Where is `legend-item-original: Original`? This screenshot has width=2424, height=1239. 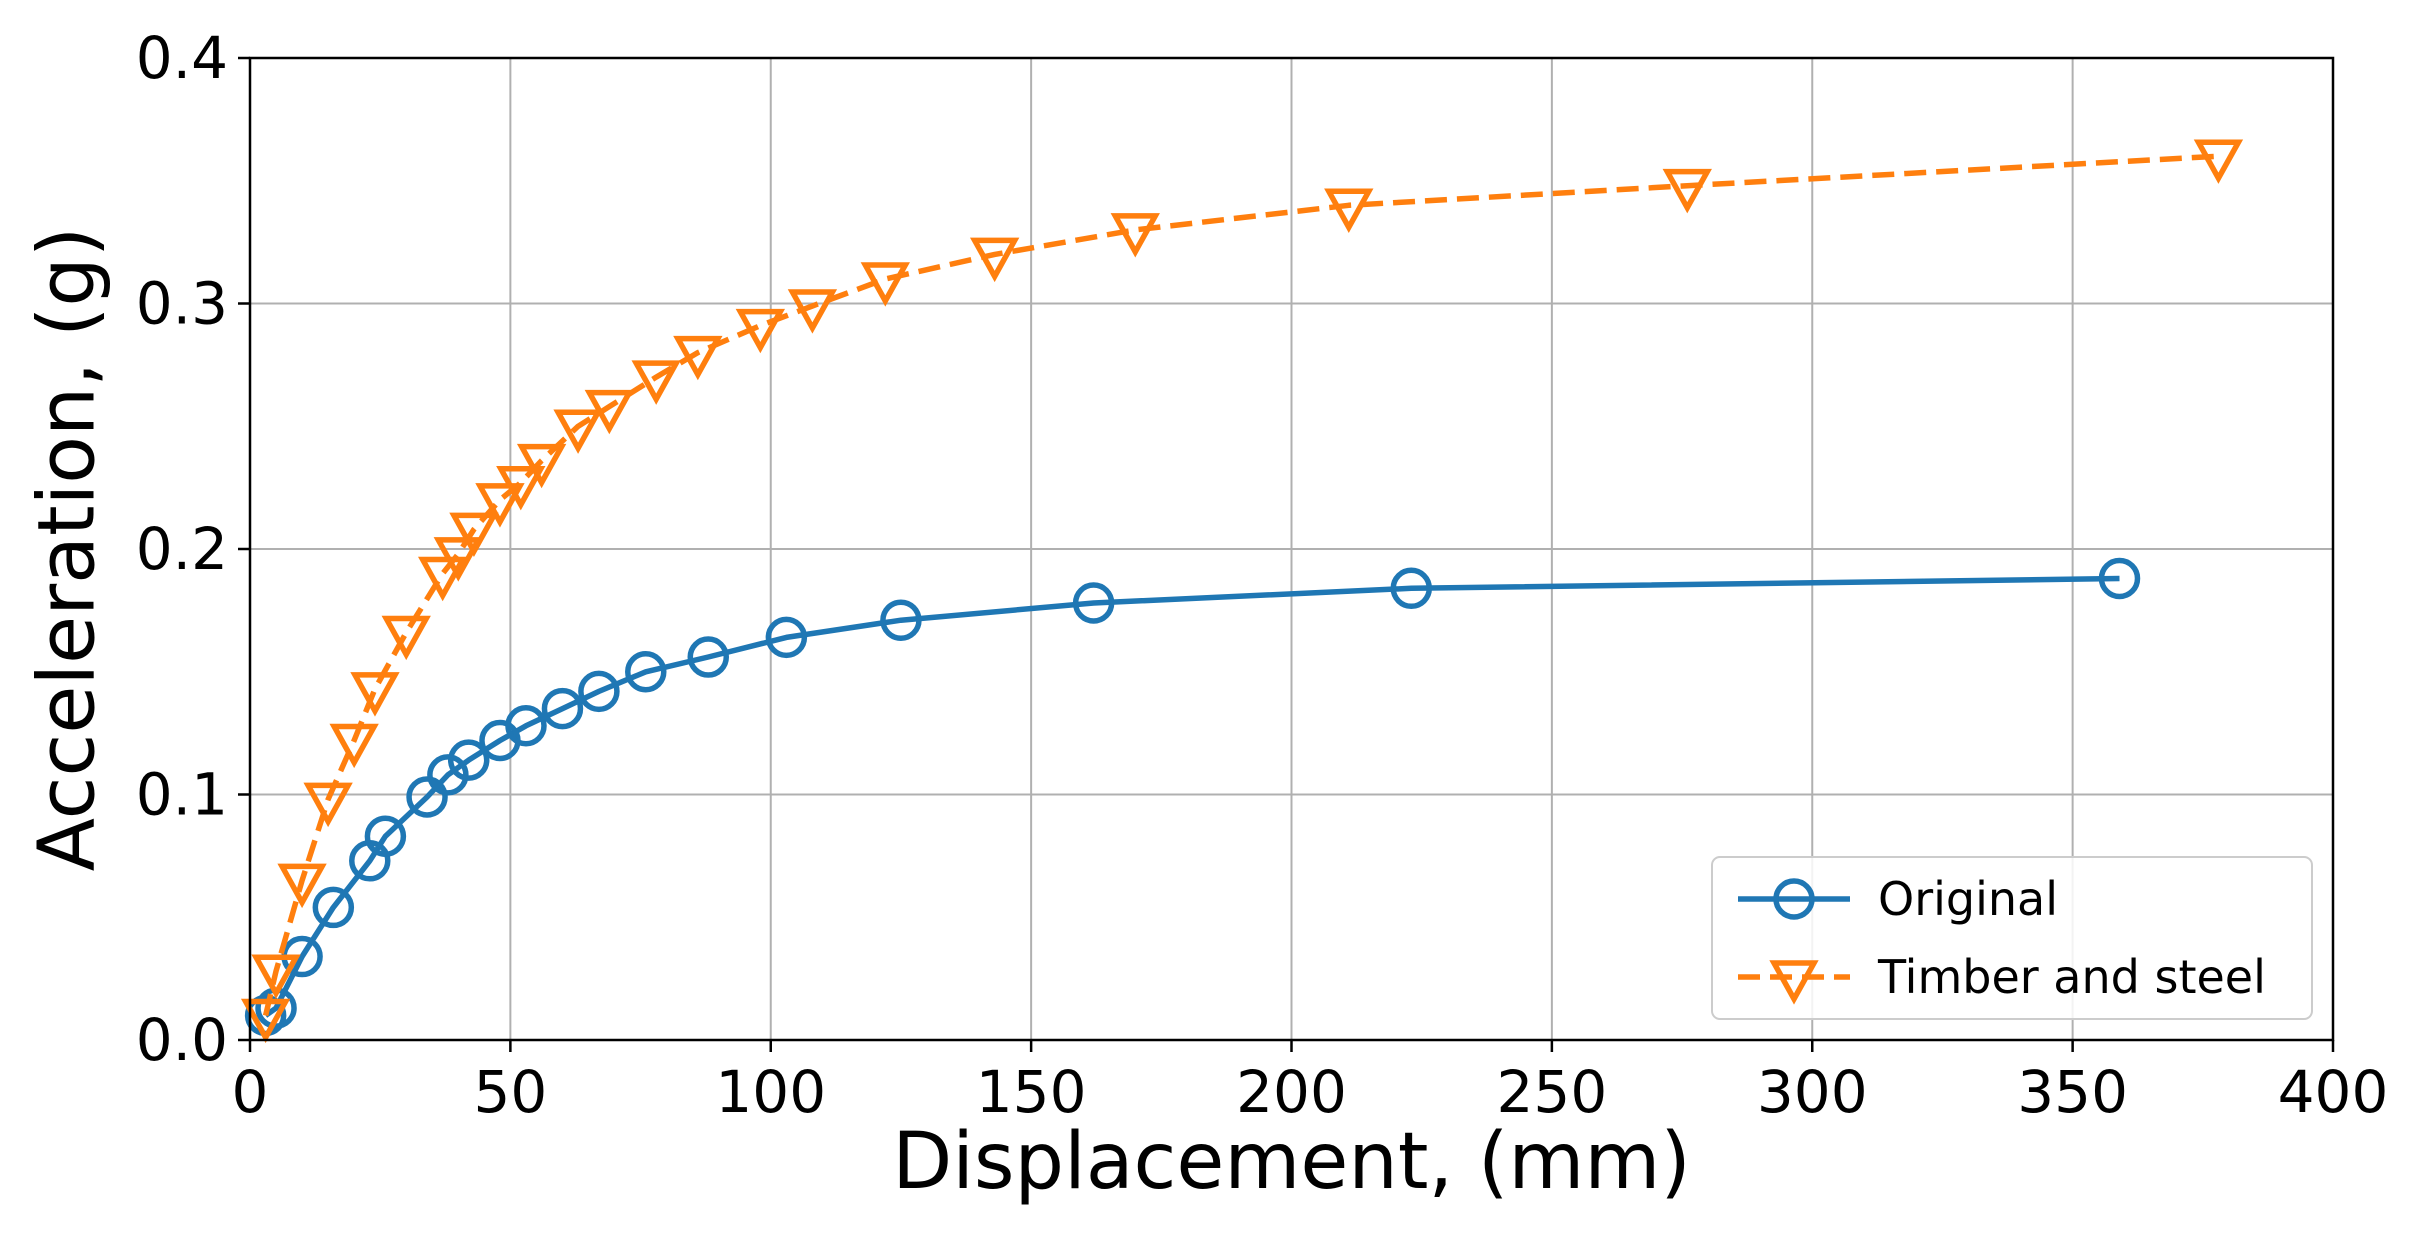 legend-item-original: Original is located at coordinates (1898, 899).